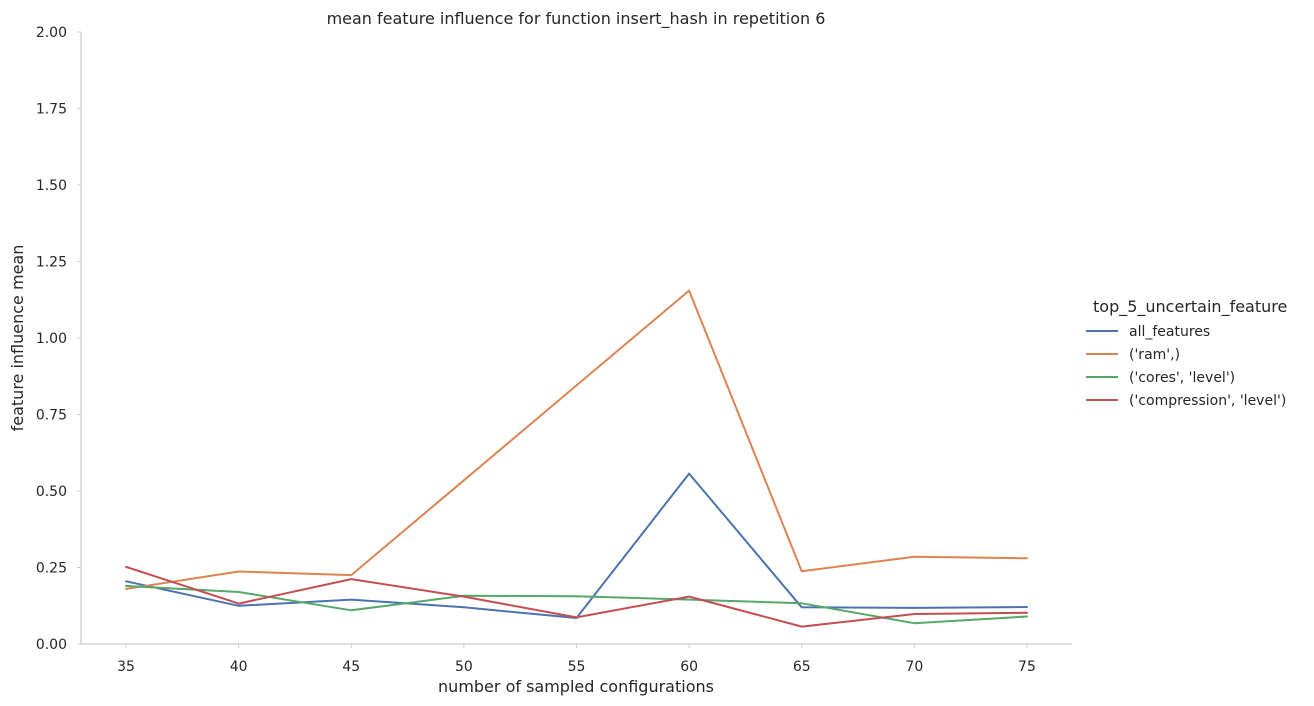  Describe the element at coordinates (464, 667) in the screenshot. I see `x-tick-label: 50` at that location.